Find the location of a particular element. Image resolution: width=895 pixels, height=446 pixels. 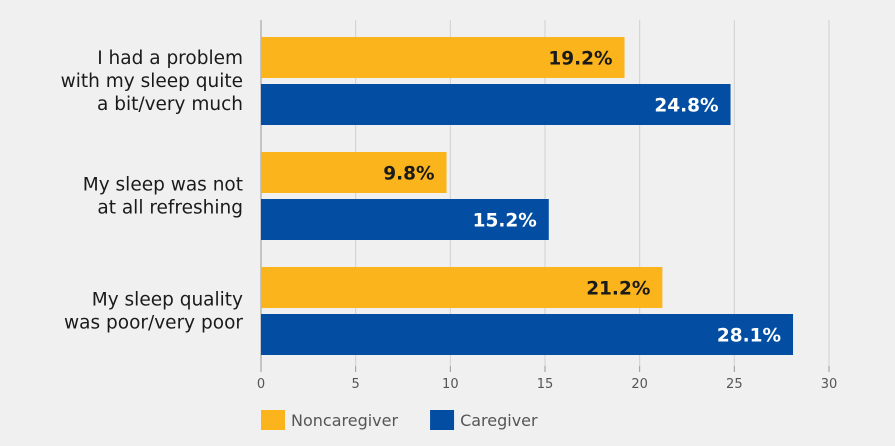

x-axis-ticks: 0 5 10 15 20 25 30 is located at coordinates (547, 379).